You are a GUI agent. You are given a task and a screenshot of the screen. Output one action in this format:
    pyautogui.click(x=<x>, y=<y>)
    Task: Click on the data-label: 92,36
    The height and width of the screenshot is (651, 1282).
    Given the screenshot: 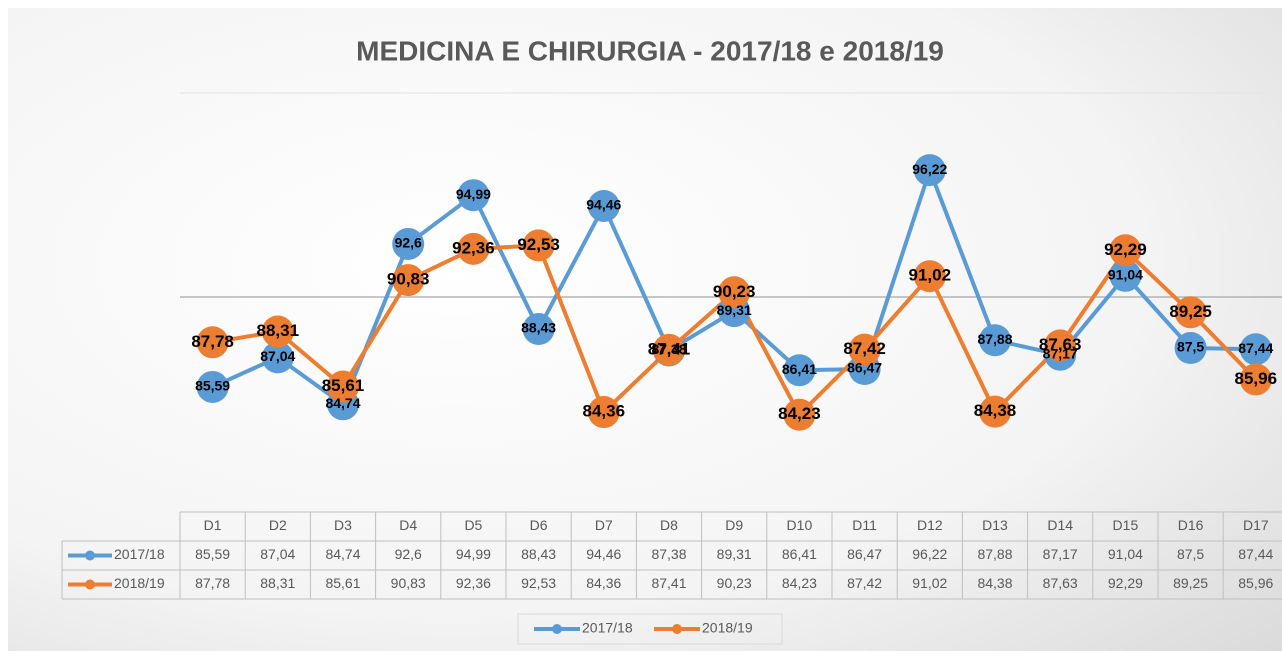 What is the action you would take?
    pyautogui.click(x=473, y=247)
    